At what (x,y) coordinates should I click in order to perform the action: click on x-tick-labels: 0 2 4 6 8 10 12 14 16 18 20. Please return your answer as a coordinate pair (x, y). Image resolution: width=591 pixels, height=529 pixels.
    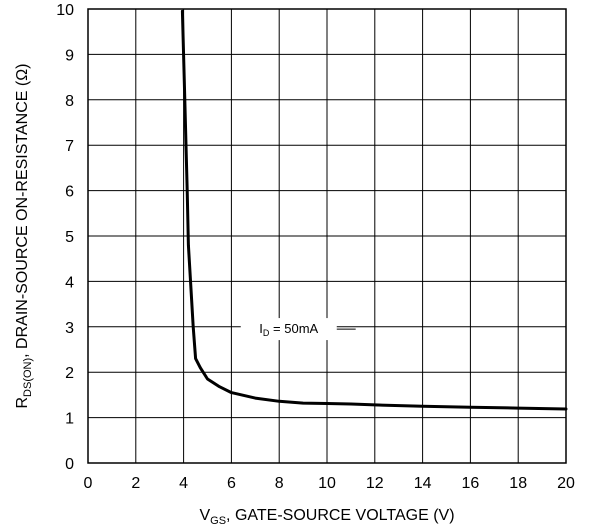
    Looking at the image, I should click on (329, 483).